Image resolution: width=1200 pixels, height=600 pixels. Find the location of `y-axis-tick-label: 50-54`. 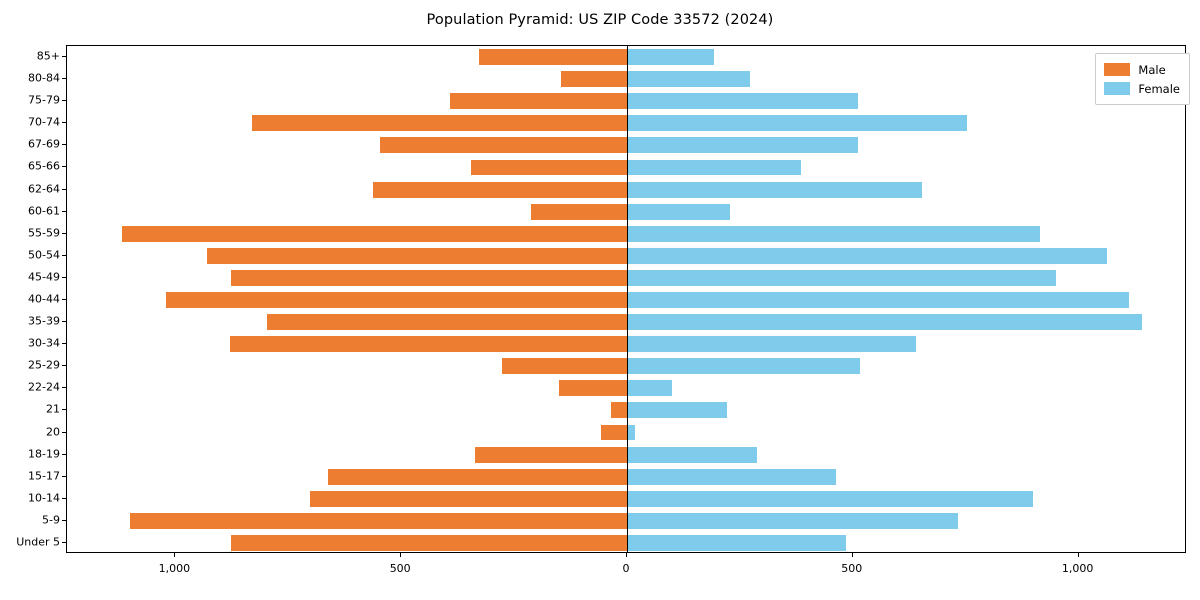

y-axis-tick-label: 50-54 is located at coordinates (44, 255).